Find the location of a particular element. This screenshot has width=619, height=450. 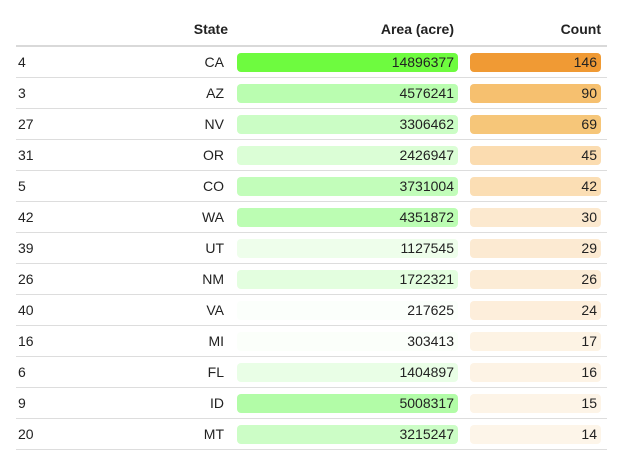

area-value: 1127545 is located at coordinates (347, 248).